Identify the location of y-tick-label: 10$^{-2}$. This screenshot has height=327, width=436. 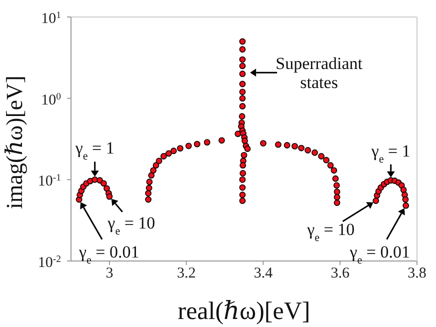
(50, 262).